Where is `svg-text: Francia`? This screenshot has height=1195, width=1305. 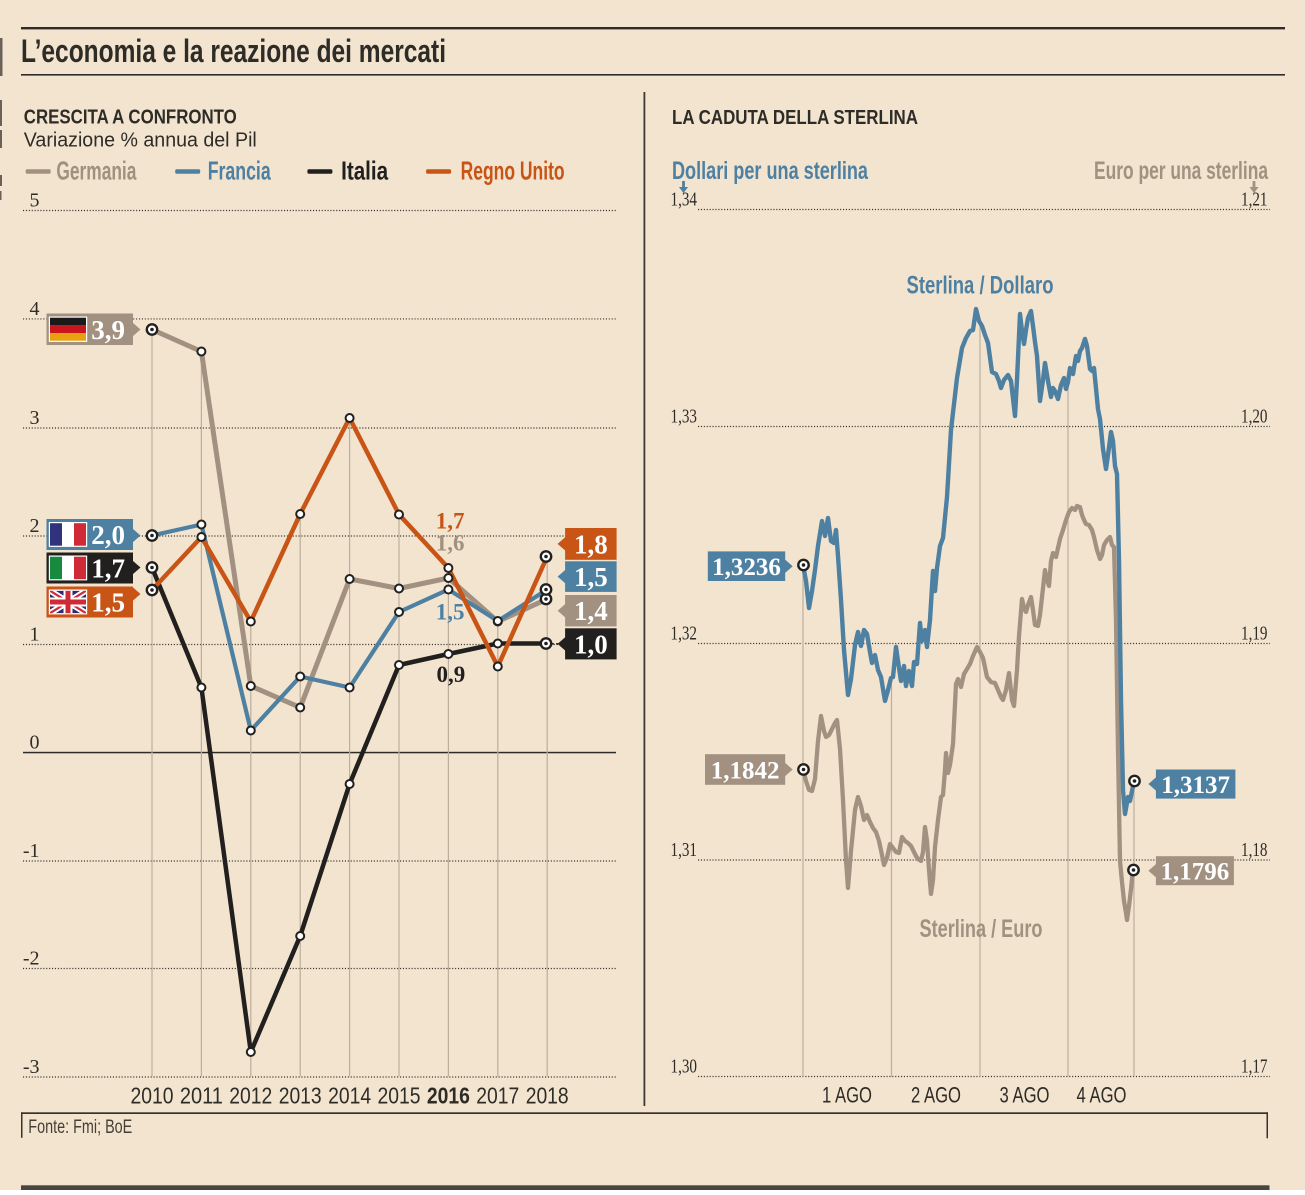
svg-text: Francia is located at coordinates (239, 171).